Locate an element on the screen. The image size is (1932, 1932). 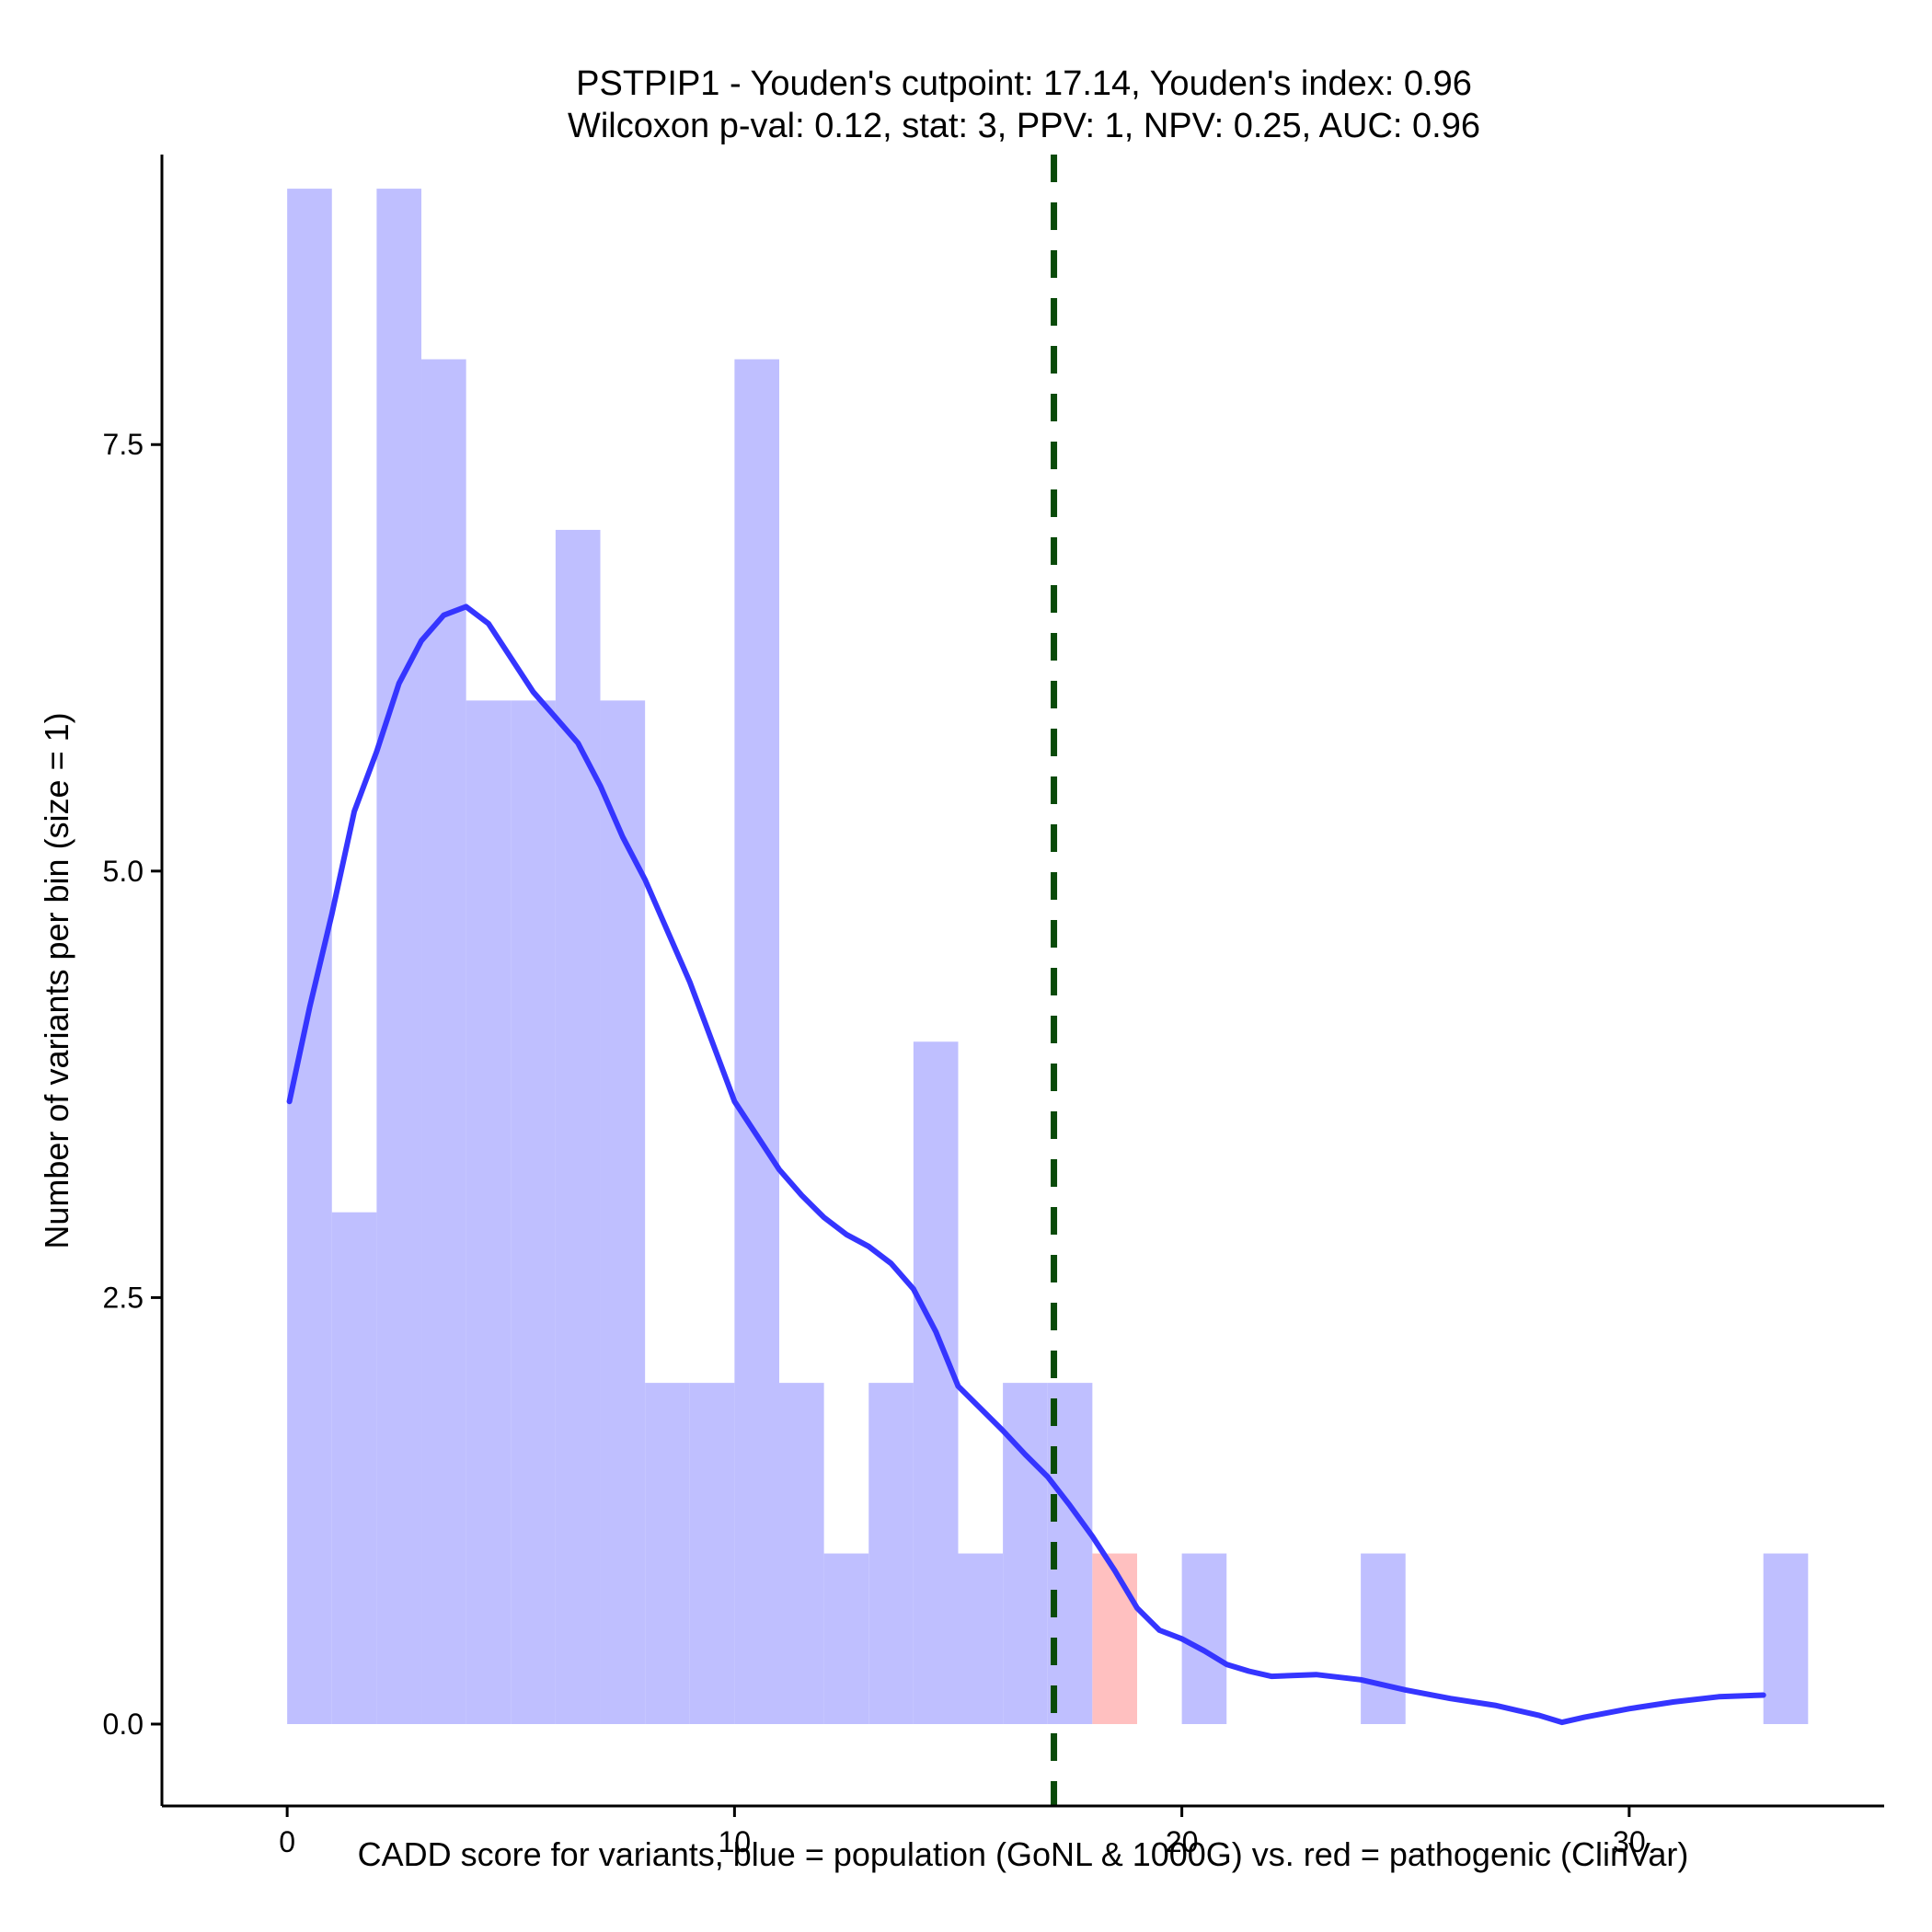
y-axis-label: Number of variants per bin (size = 1) is located at coordinates (56, 980).